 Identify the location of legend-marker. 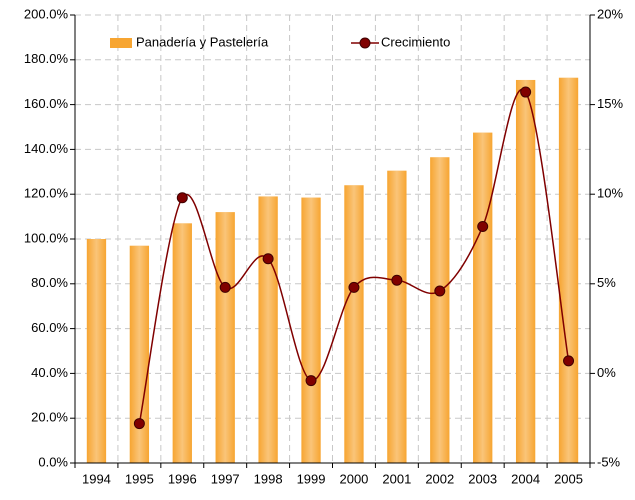
(365, 43).